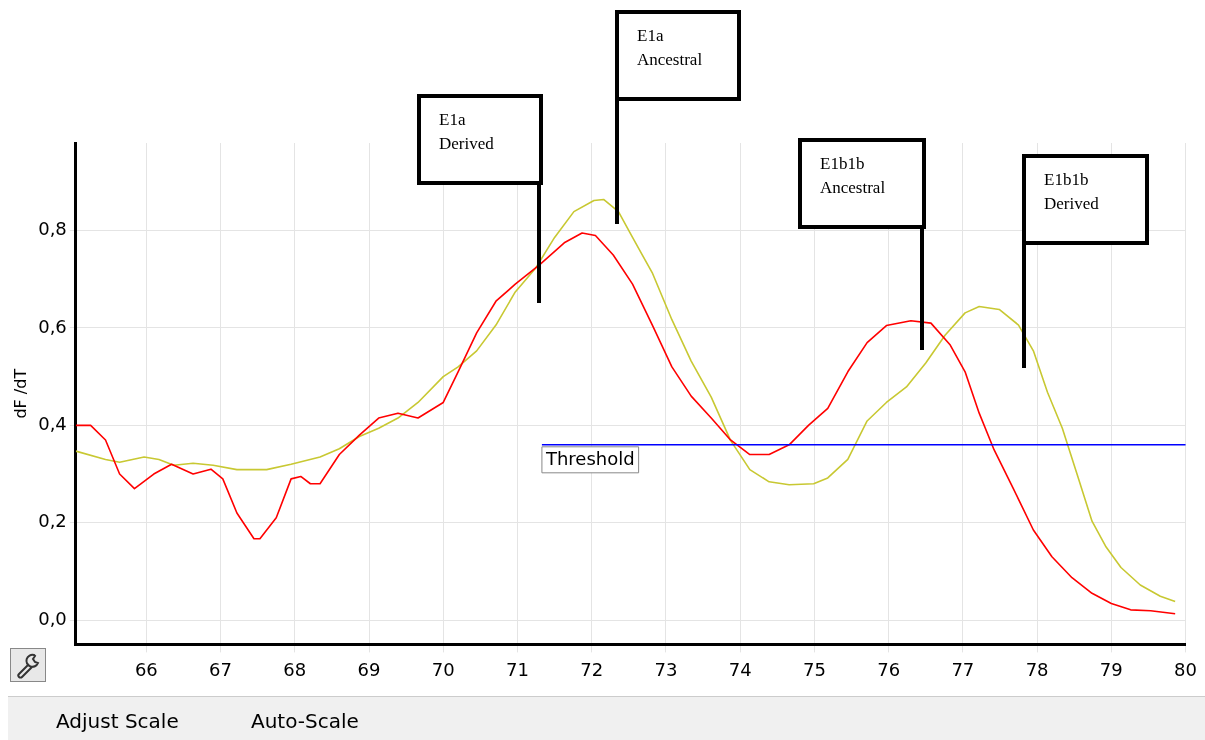  What do you see at coordinates (678, 117) in the screenshot?
I see `callout-box: E1a Ancestral` at bounding box center [678, 117].